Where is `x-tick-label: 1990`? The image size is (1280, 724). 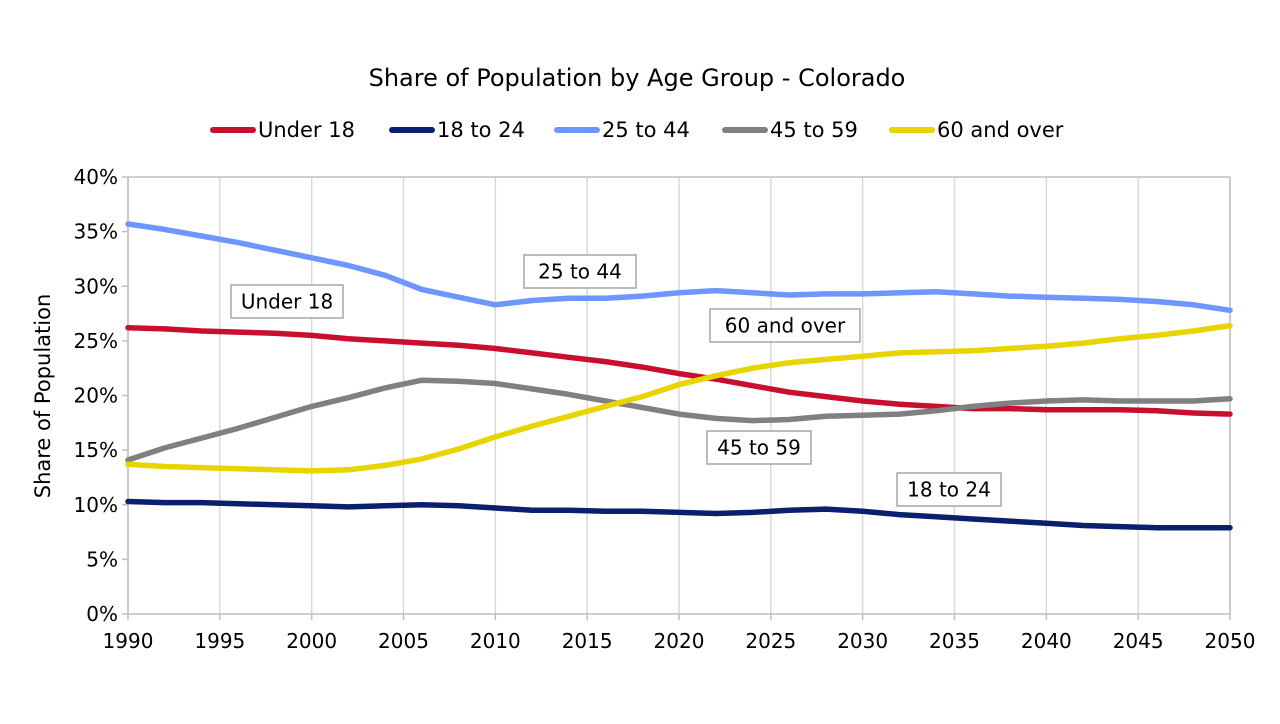 x-tick-label: 1990 is located at coordinates (128, 641).